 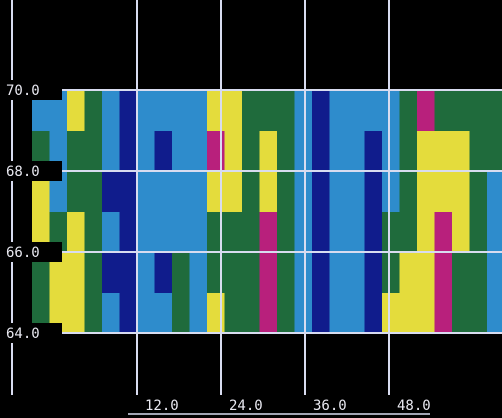 I want to click on x-tick-label: 12.0, so click(x=162, y=406).